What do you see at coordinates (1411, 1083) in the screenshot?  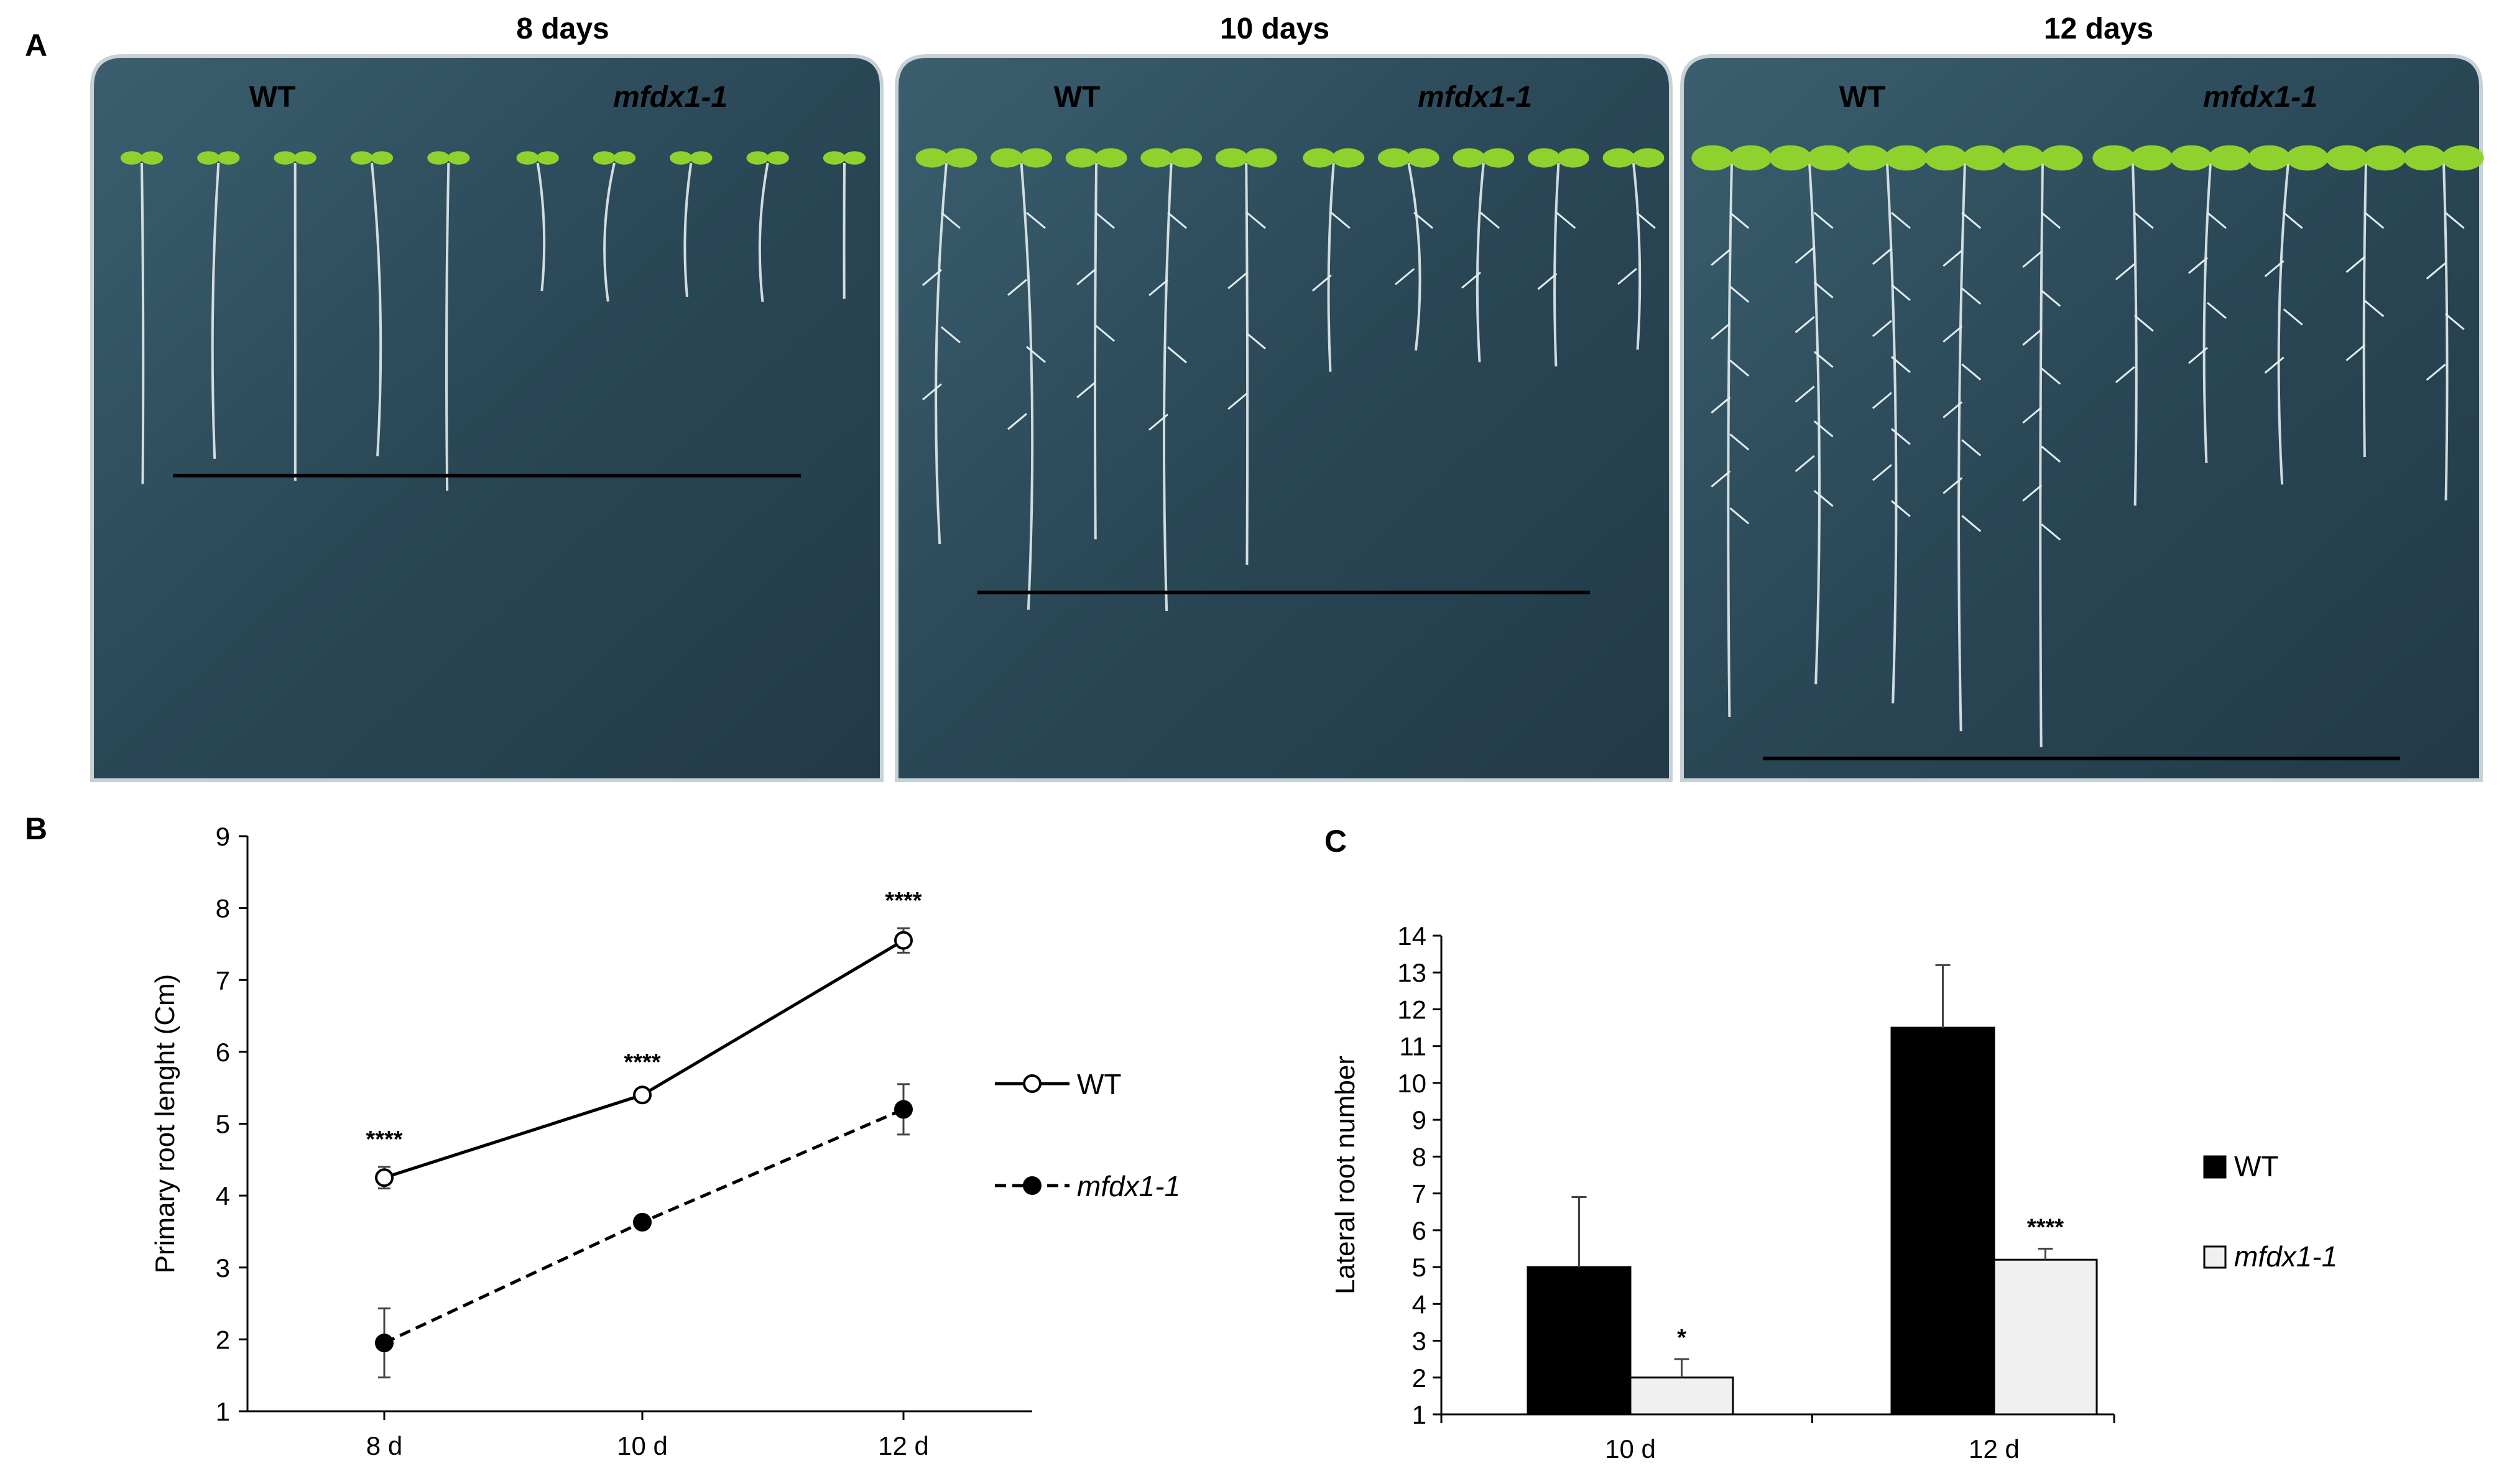 I see `y-tick-label: 10` at bounding box center [1411, 1083].